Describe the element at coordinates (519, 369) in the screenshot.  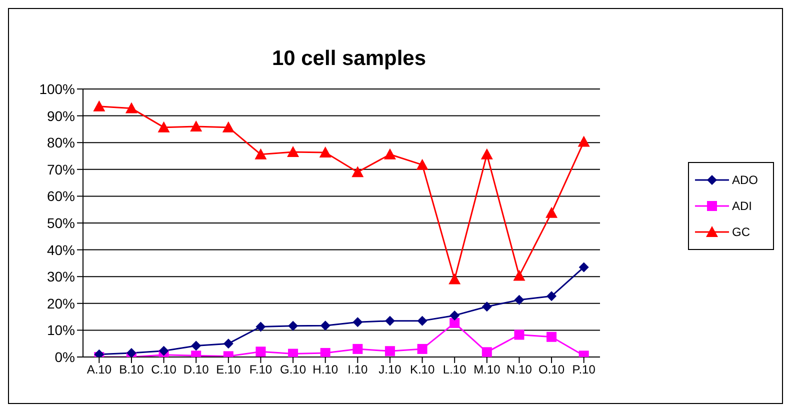
I see `x-tick-label: N.10` at that location.